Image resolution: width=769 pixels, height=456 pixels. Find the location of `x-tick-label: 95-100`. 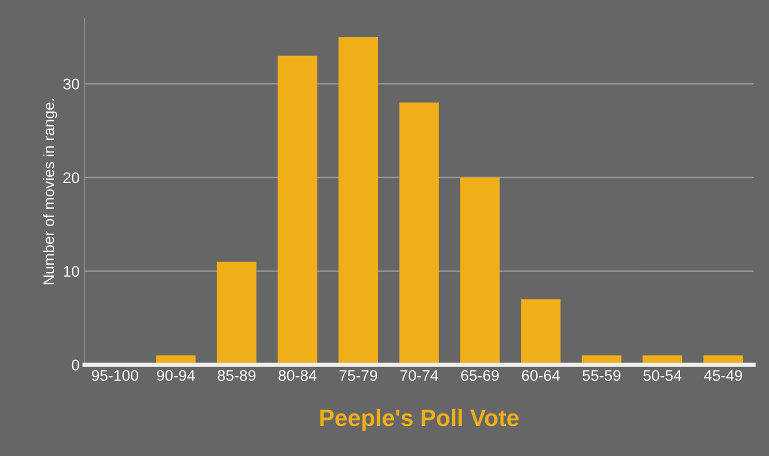

x-tick-label: 95-100 is located at coordinates (115, 375).